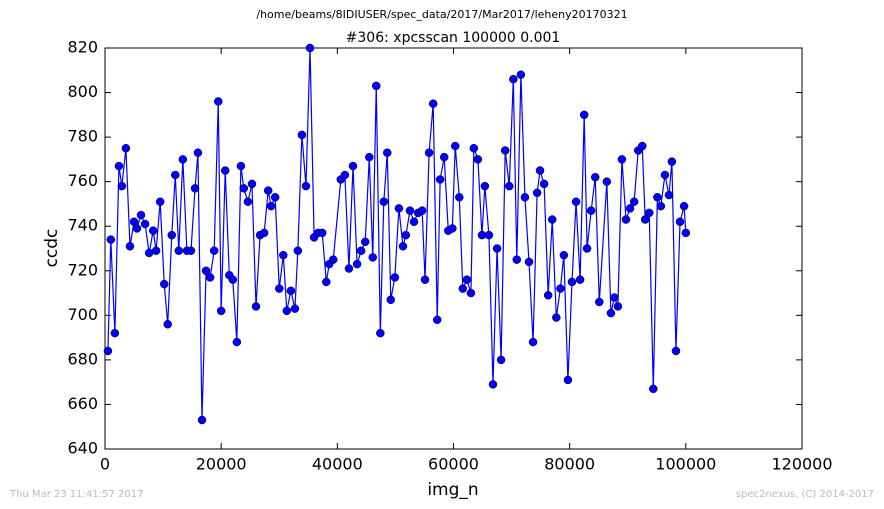  What do you see at coordinates (453, 464) in the screenshot?
I see `x-tick-label: 60000` at bounding box center [453, 464].